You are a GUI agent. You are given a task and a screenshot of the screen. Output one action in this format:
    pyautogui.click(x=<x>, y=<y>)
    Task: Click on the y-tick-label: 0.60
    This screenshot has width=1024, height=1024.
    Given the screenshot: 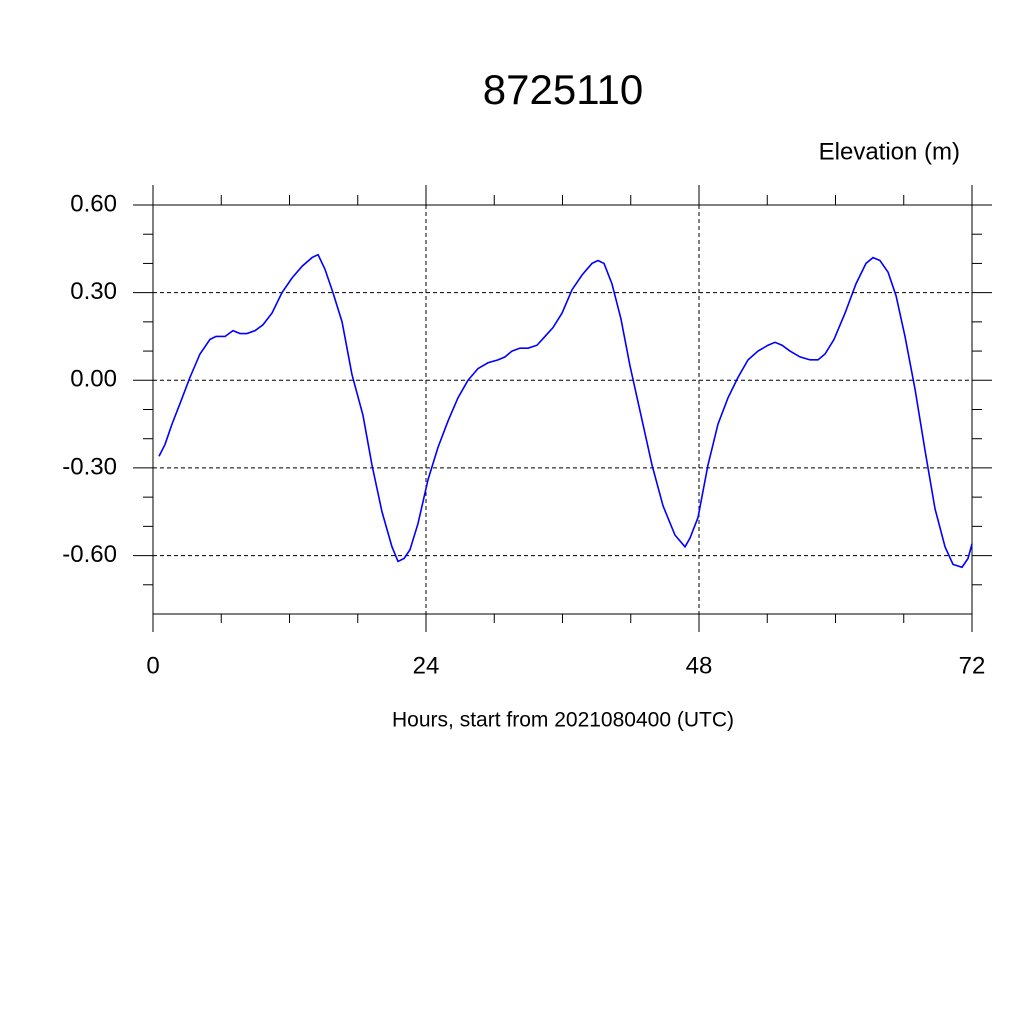 What is the action you would take?
    pyautogui.click(x=93, y=203)
    